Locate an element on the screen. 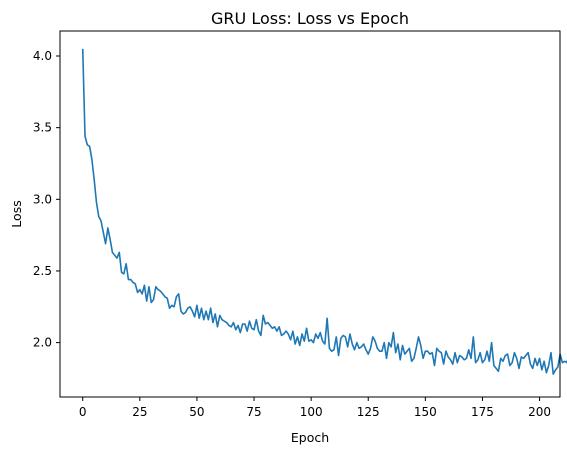 The image size is (567, 455). y-axis: 2.0 2.5 3.0 3.5 4.0 is located at coordinates (46, 199).